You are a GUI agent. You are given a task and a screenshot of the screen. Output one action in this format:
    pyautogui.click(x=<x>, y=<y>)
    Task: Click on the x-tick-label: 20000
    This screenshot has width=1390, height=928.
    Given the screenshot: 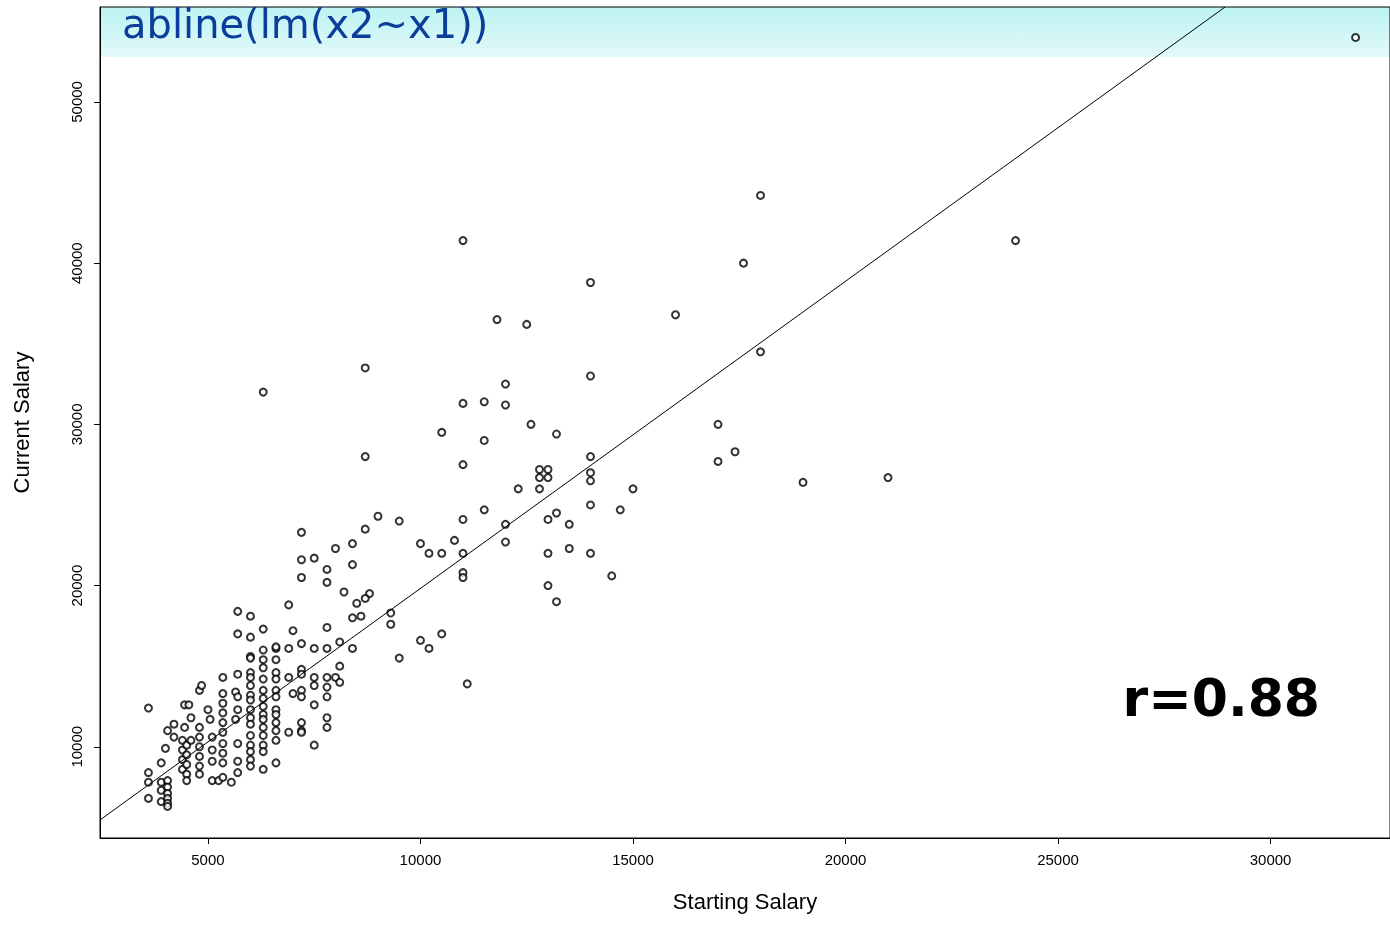 What is the action you would take?
    pyautogui.click(x=845, y=859)
    